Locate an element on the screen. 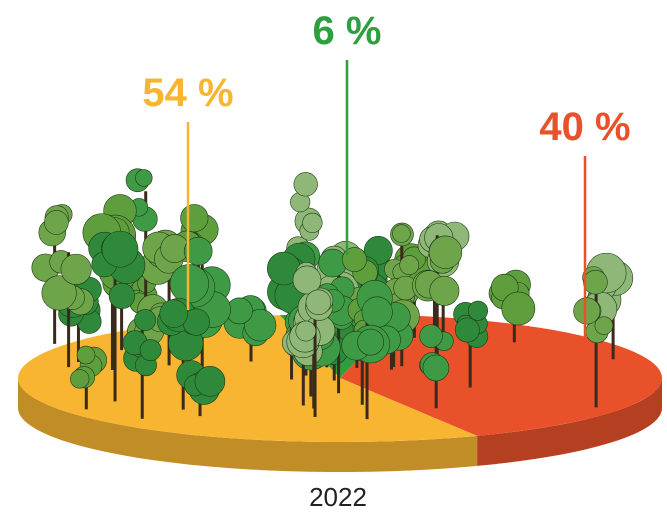  pie-slice is located at coordinates (501, 375).